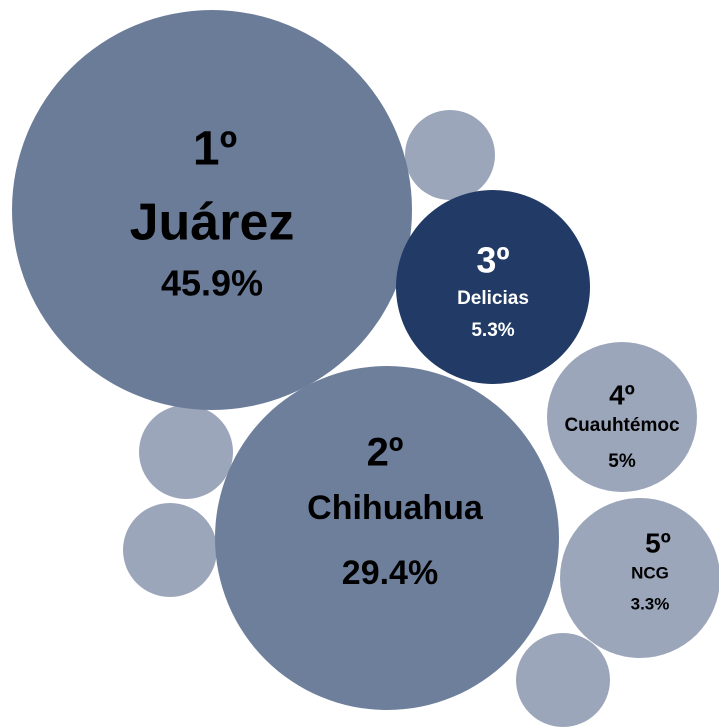 This screenshot has width=719, height=728. Describe the element at coordinates (650, 603) in the screenshot. I see `bubble-value: 3.3%` at that location.